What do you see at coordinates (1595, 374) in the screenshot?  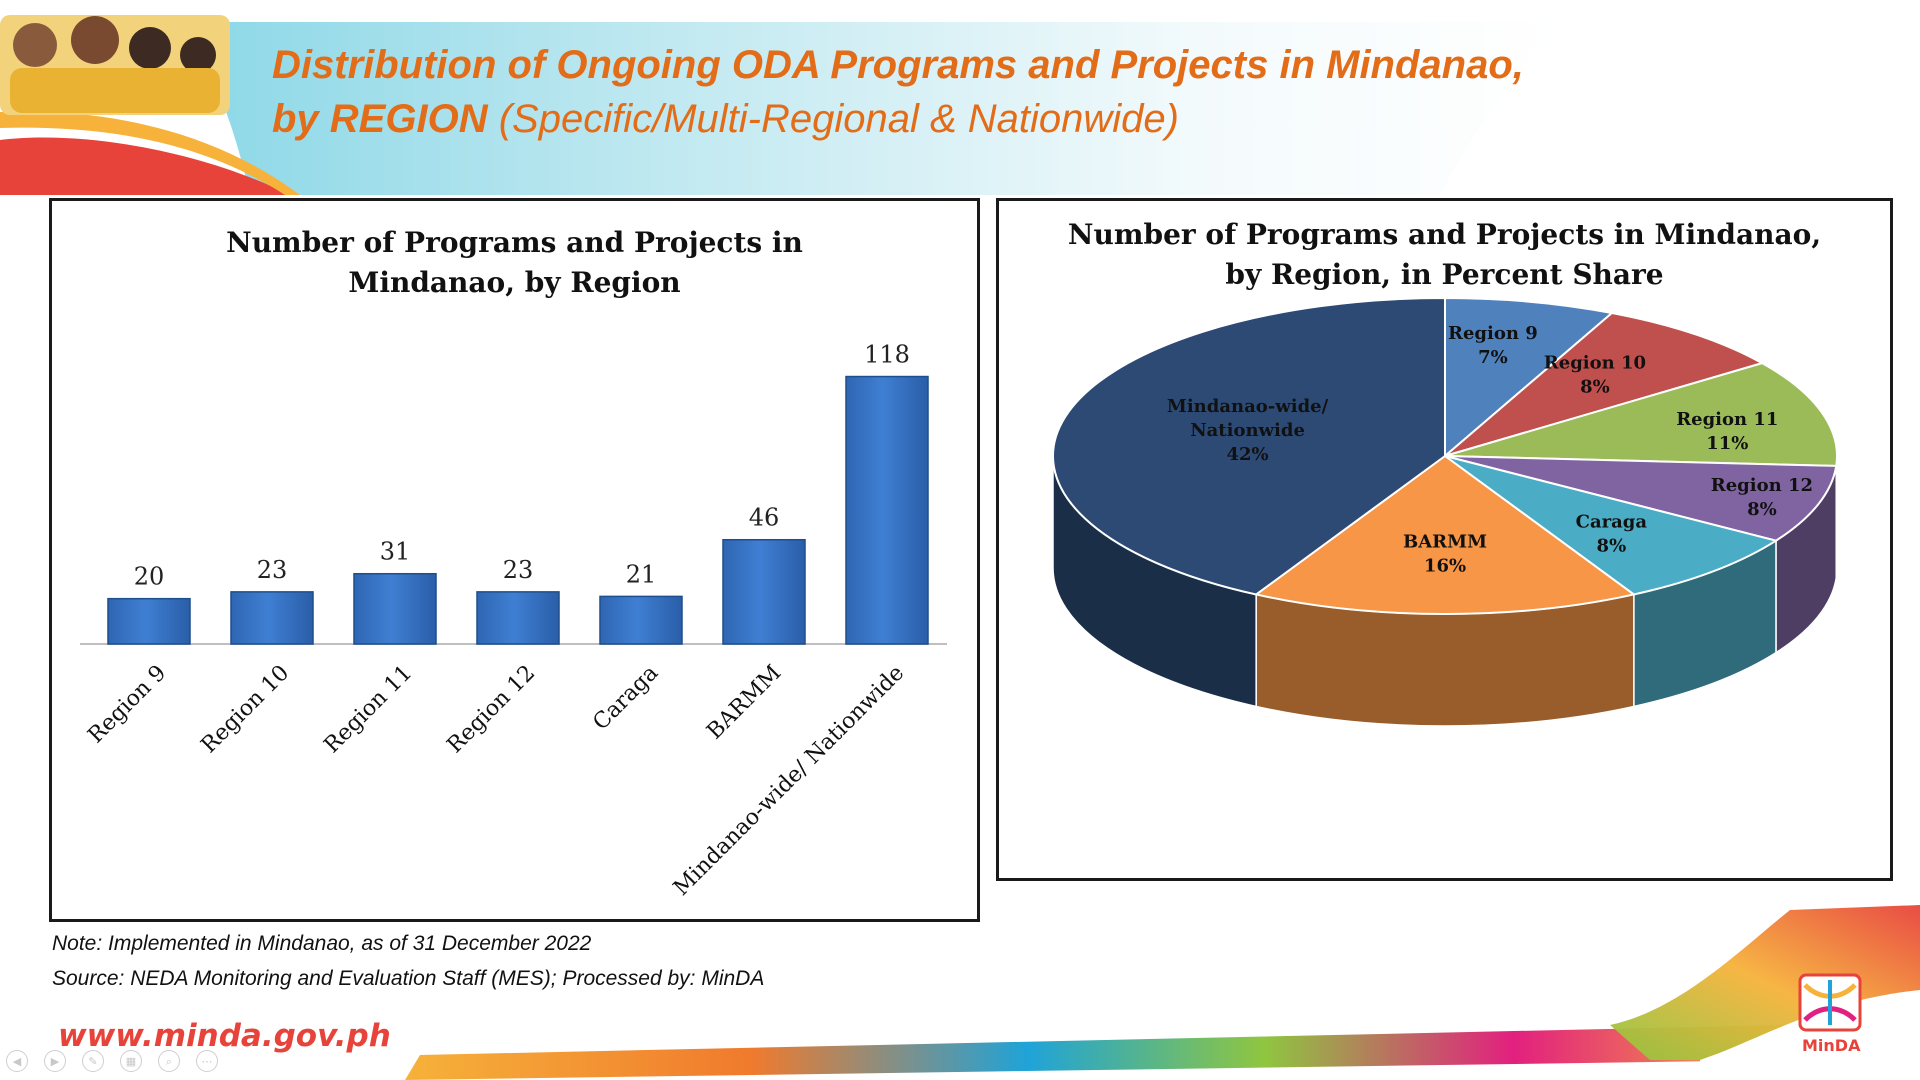 I see `pie-slice-label: Region 10 8%` at bounding box center [1595, 374].